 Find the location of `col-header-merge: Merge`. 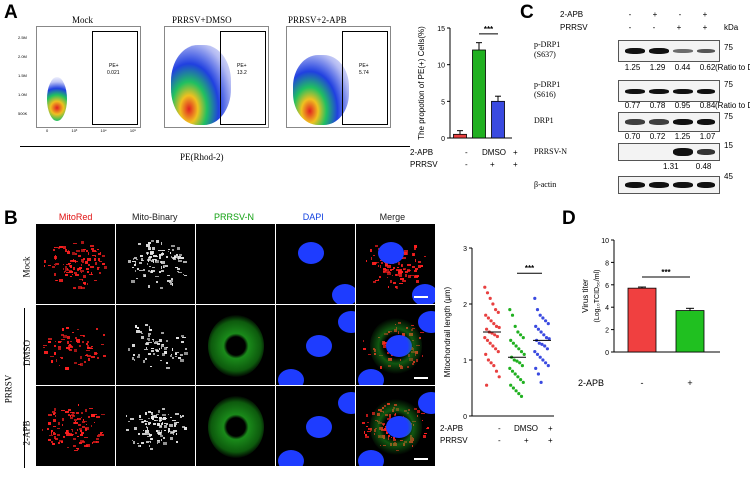

col-header-merge: Merge is located at coordinates (392, 217).